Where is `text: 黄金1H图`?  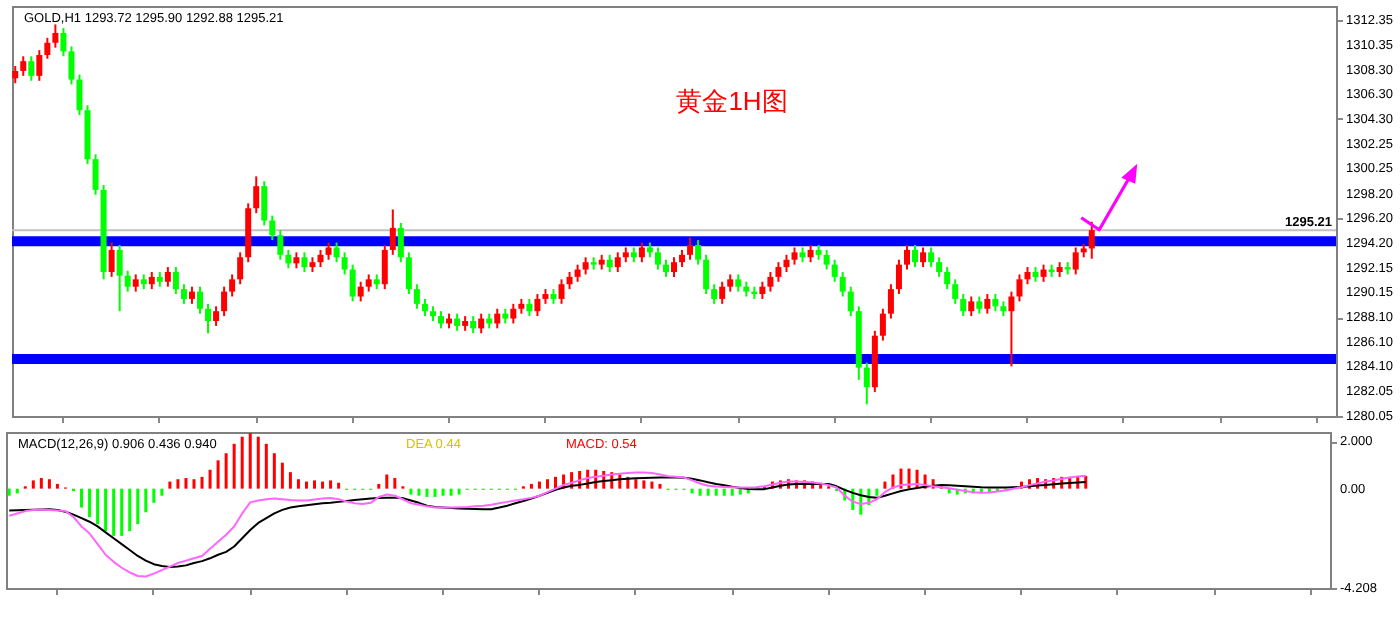 text: 黄金1H图 is located at coordinates (732, 101).